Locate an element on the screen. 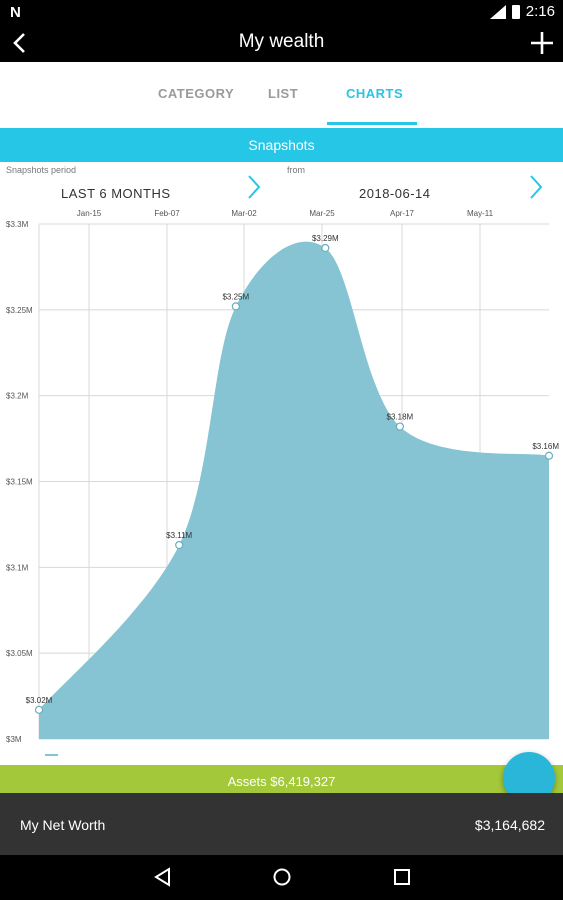 This screenshot has width=563, height=900. period-label: Snapshots period is located at coordinates (41, 170).